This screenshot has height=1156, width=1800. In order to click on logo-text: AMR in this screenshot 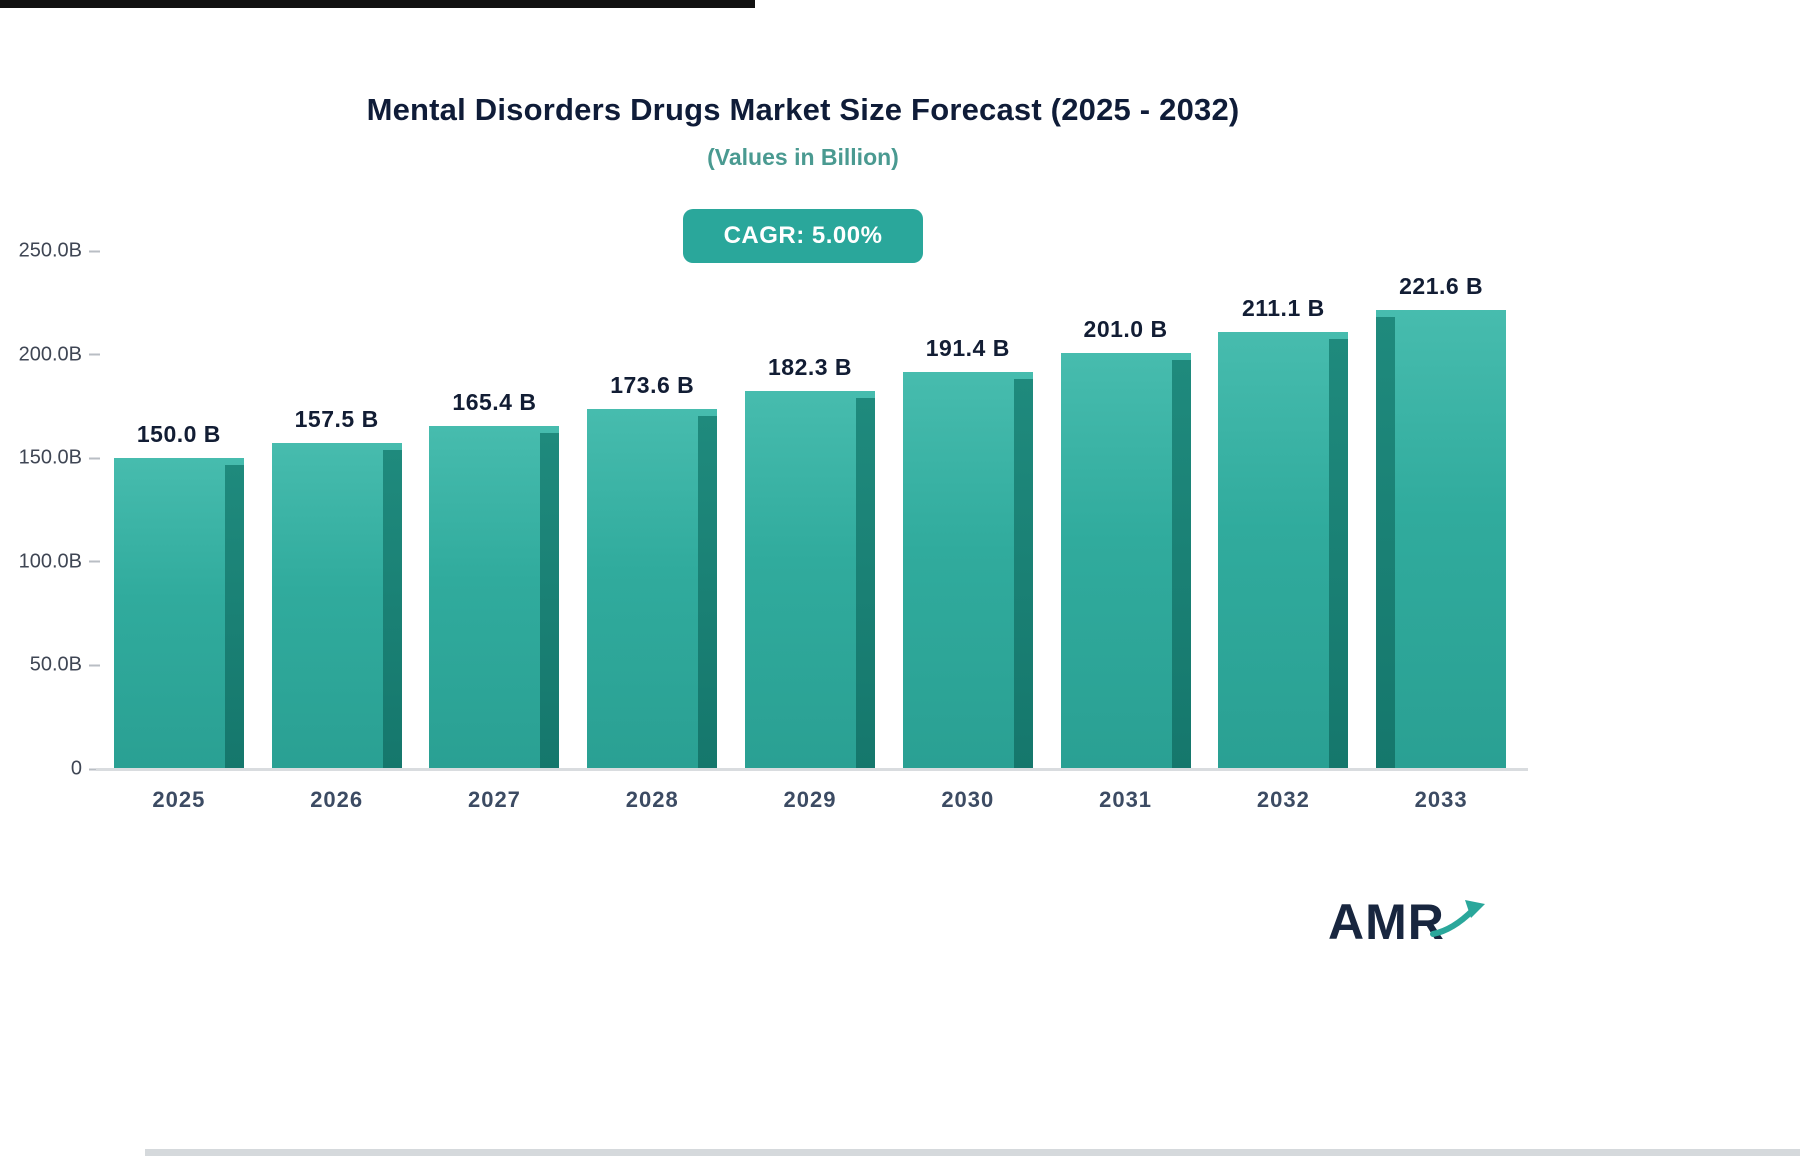, I will do `click(1386, 922)`.